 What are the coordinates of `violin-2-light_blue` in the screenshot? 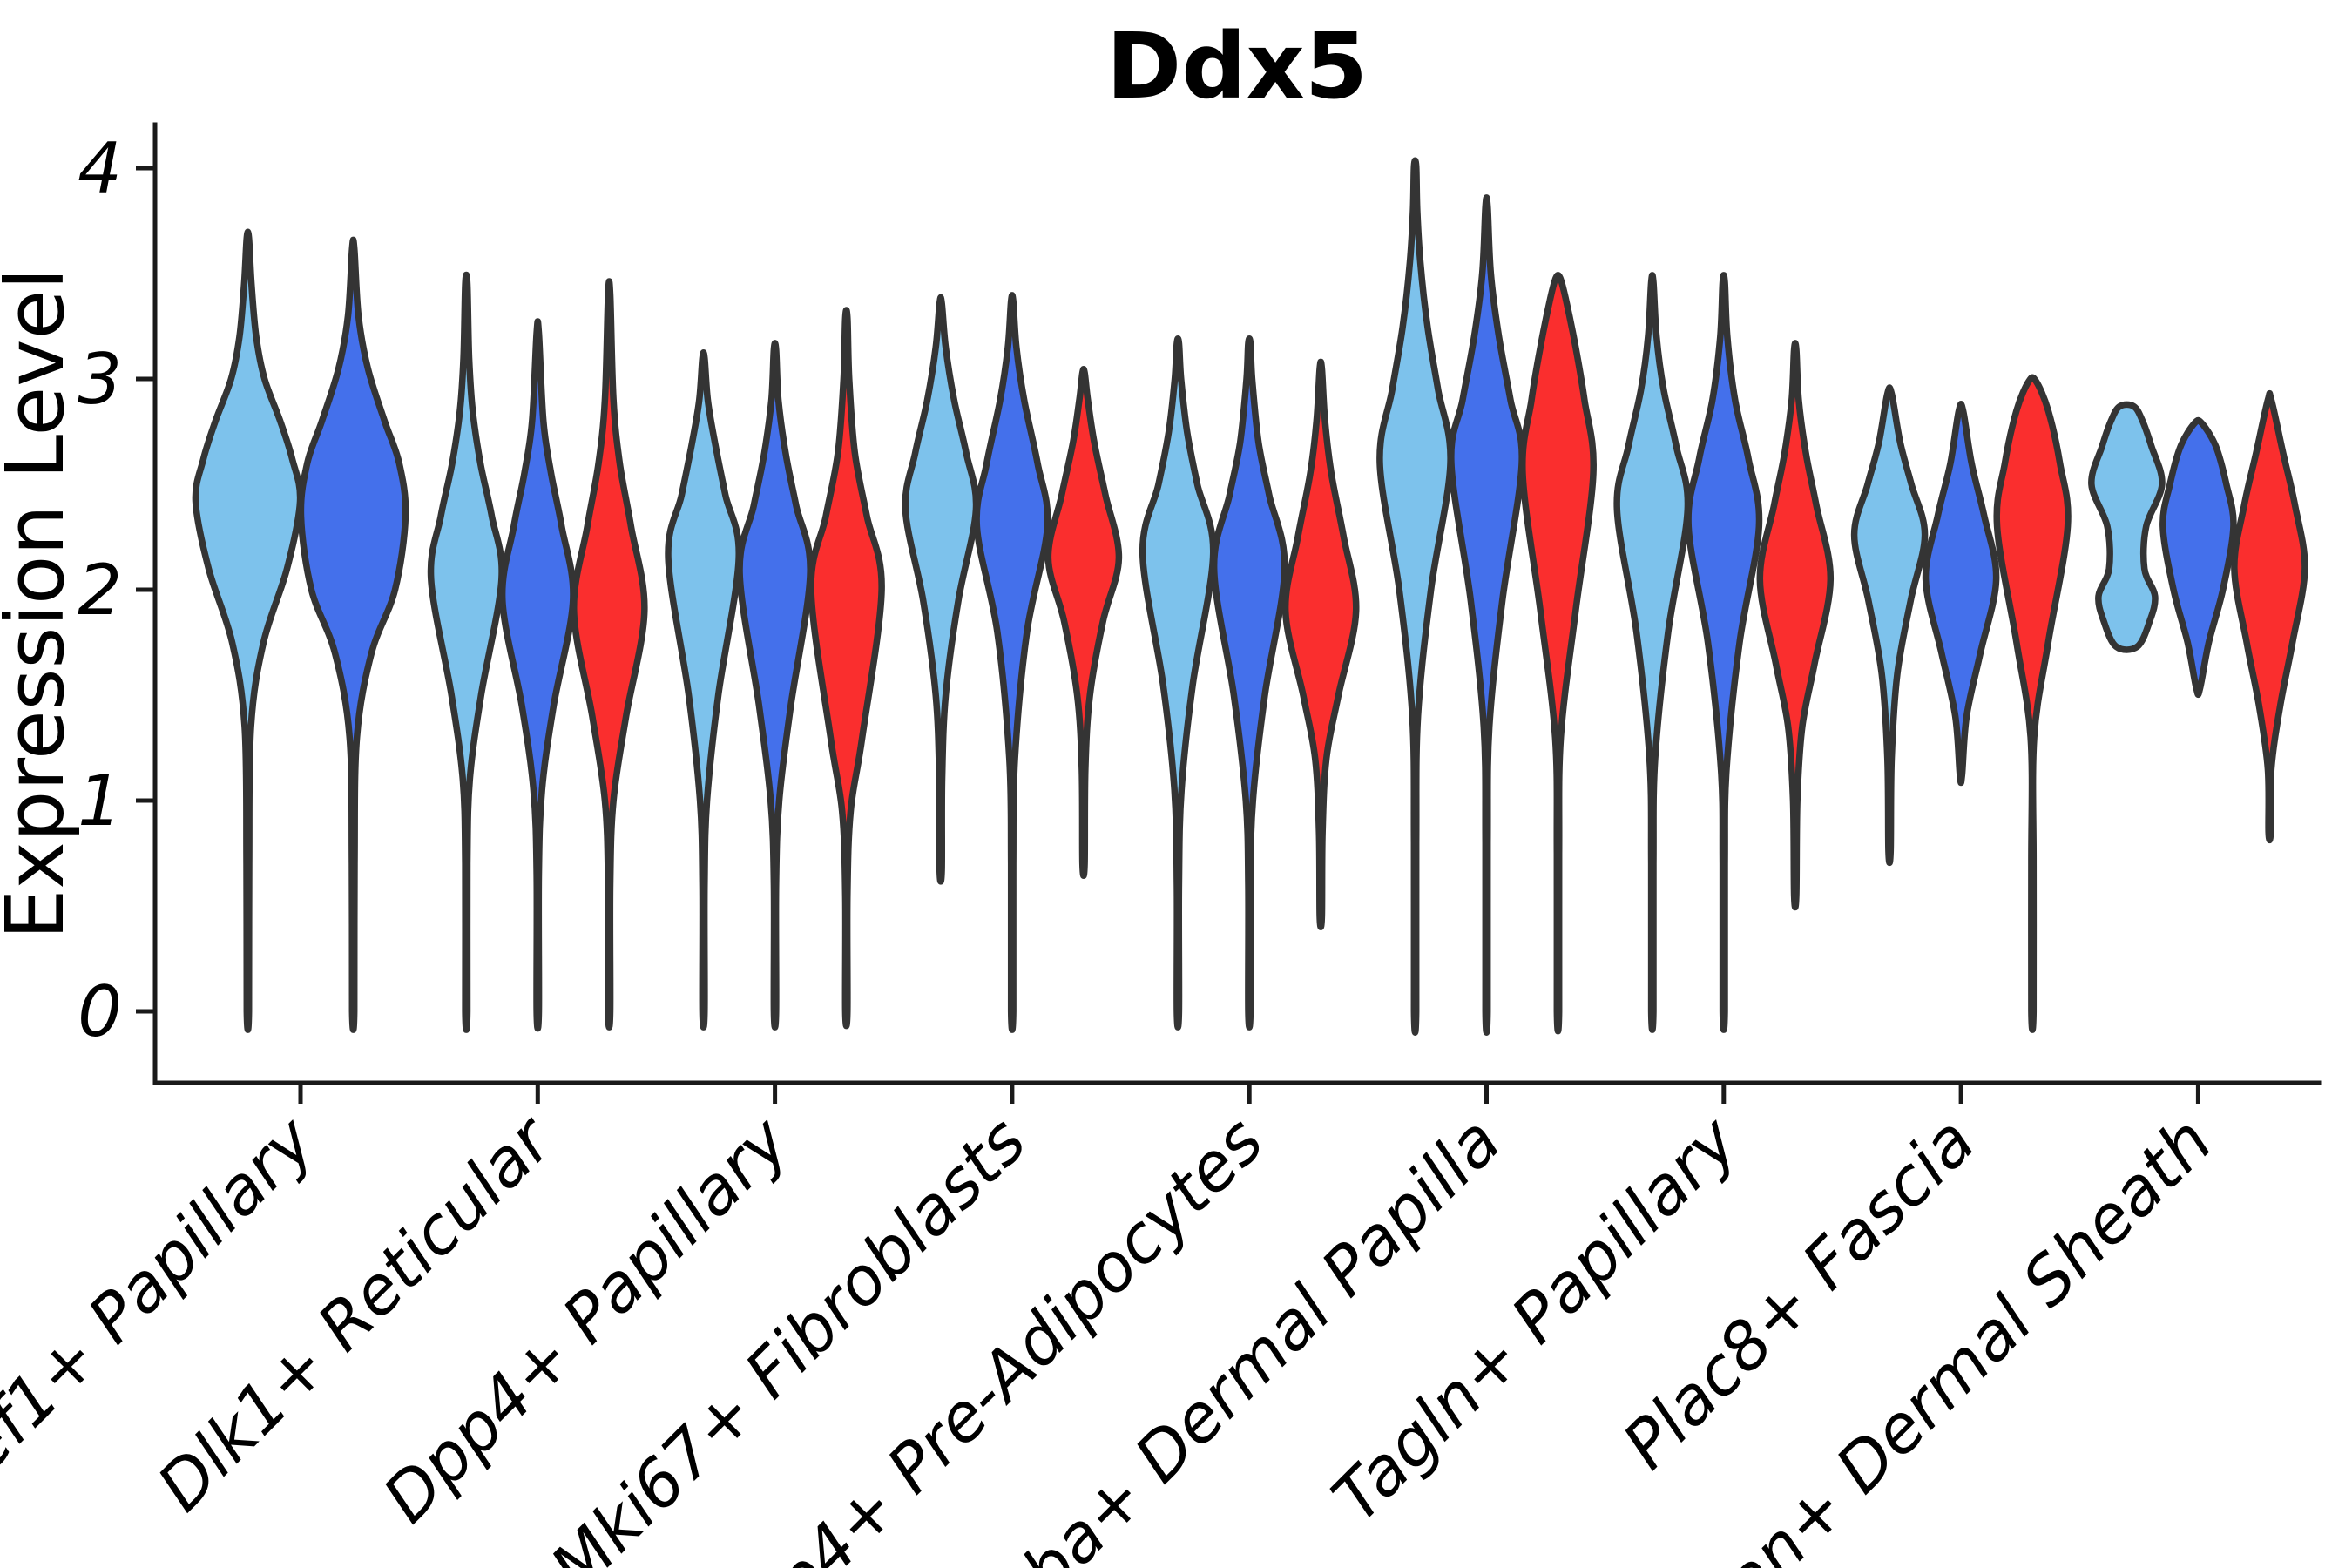 It's located at (703, 689).